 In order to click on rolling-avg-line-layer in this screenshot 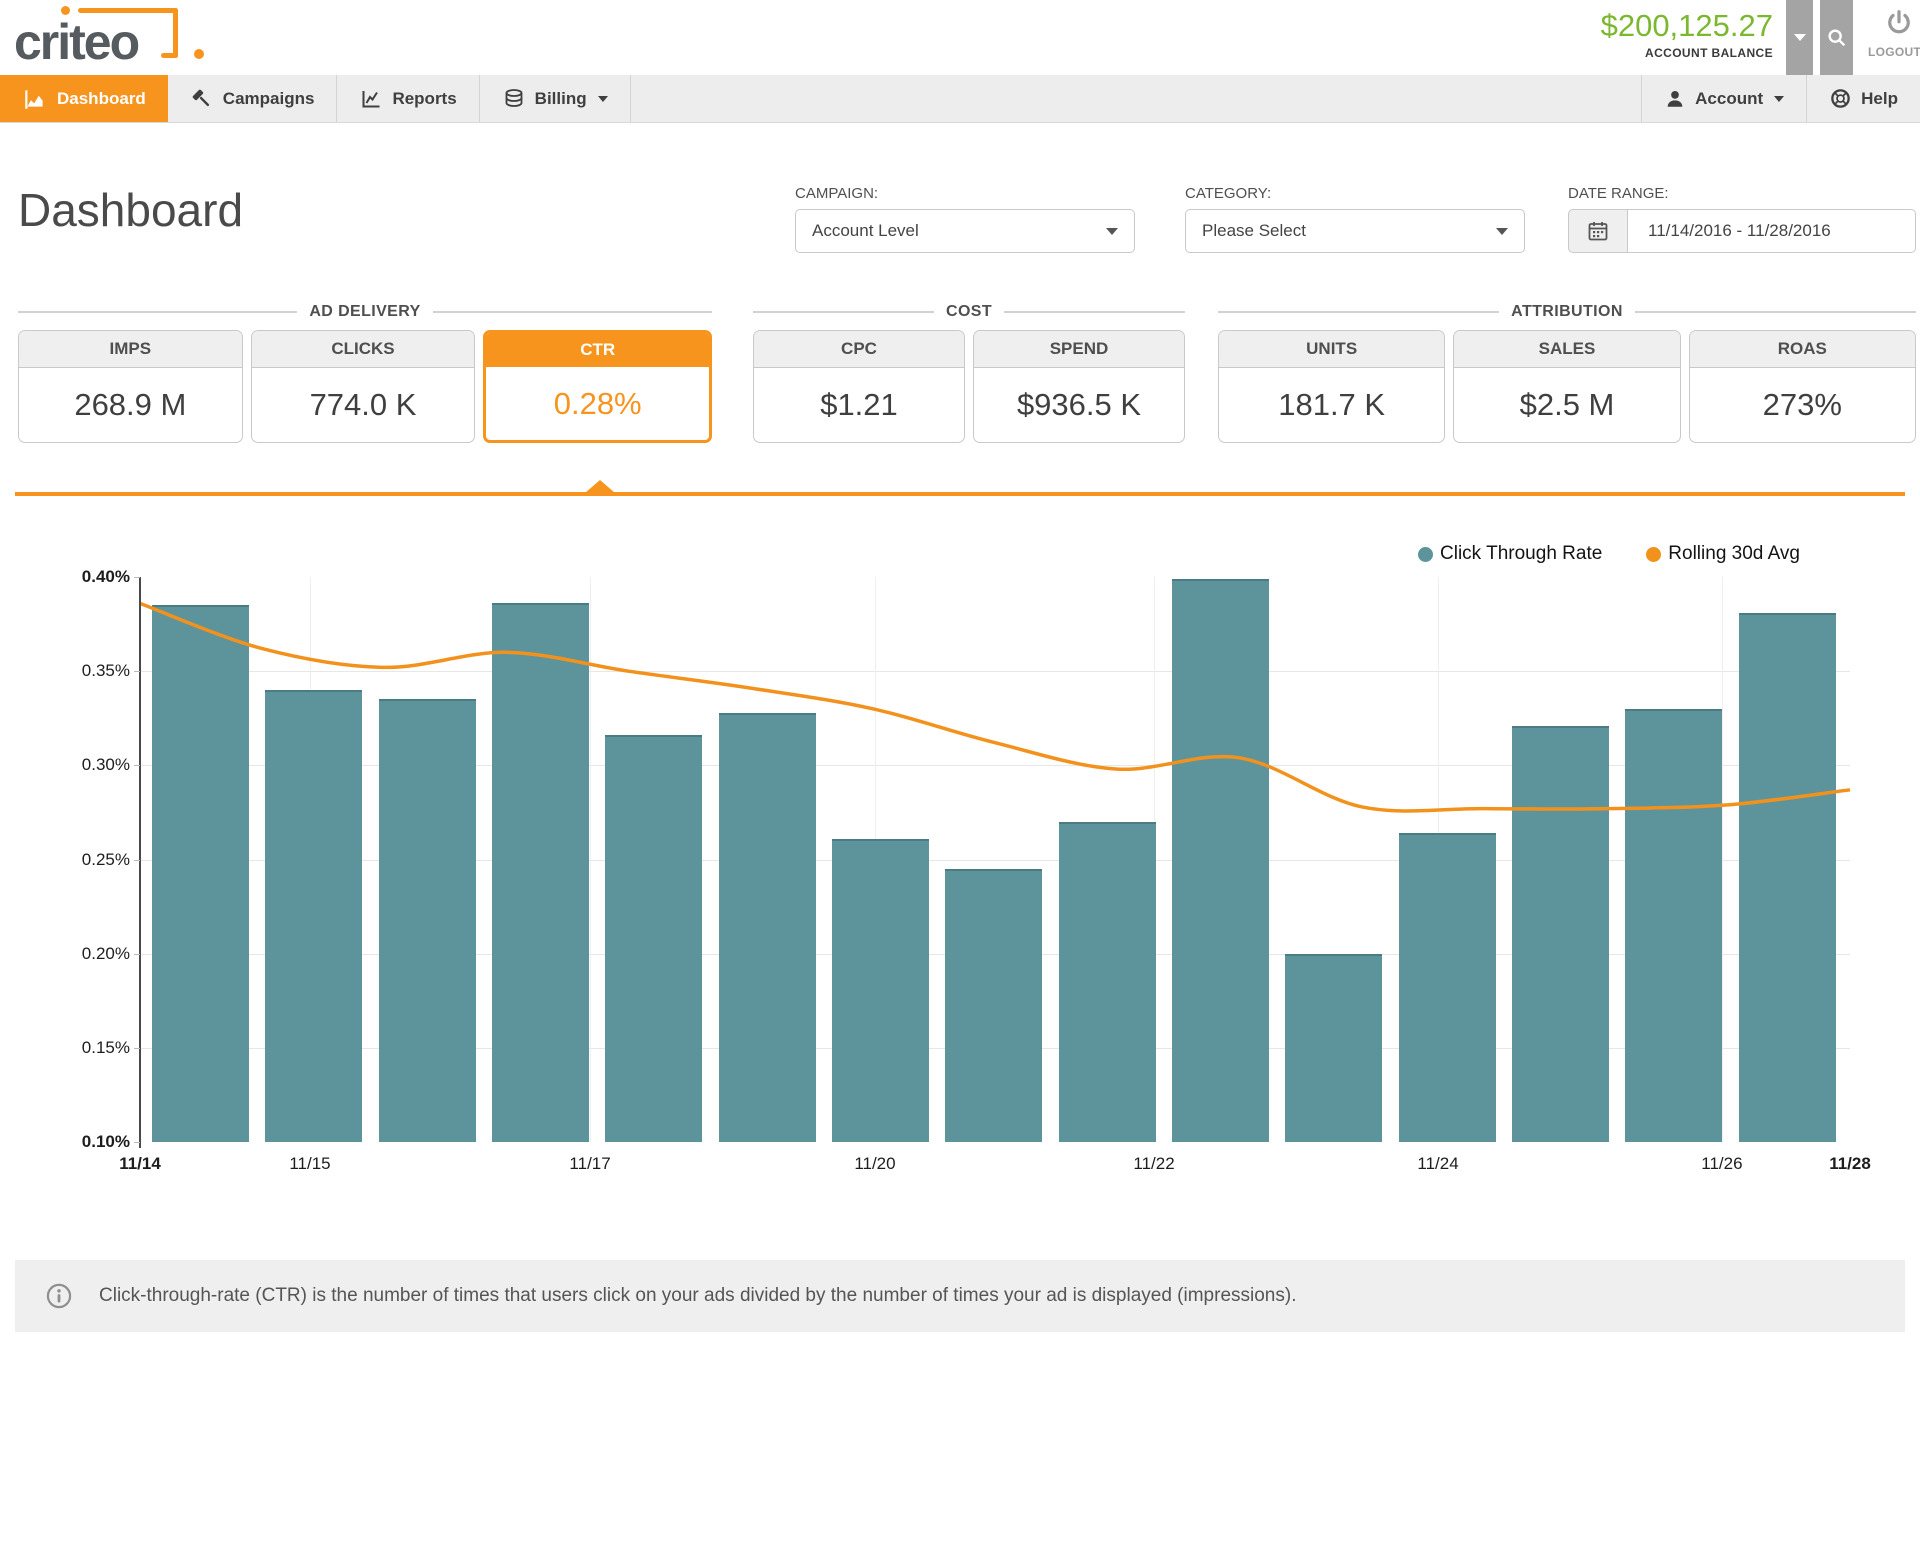, I will do `click(995, 707)`.